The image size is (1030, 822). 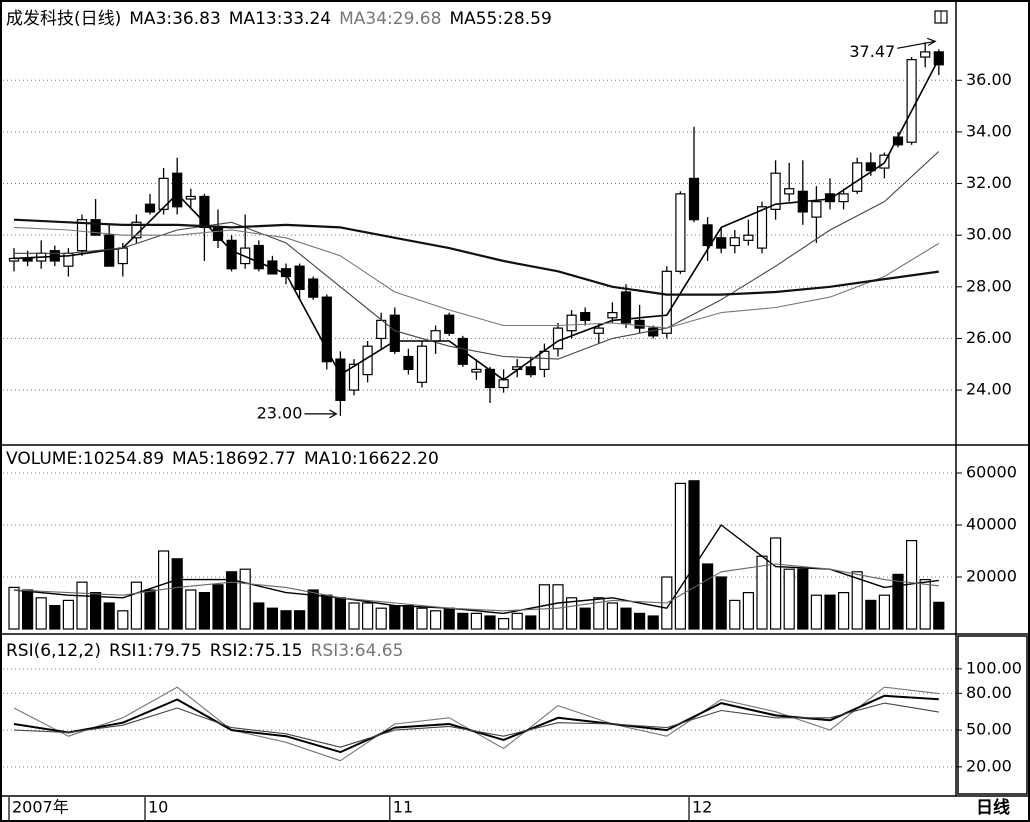 I want to click on legend-entry: MA13:33.24, so click(x=280, y=19).